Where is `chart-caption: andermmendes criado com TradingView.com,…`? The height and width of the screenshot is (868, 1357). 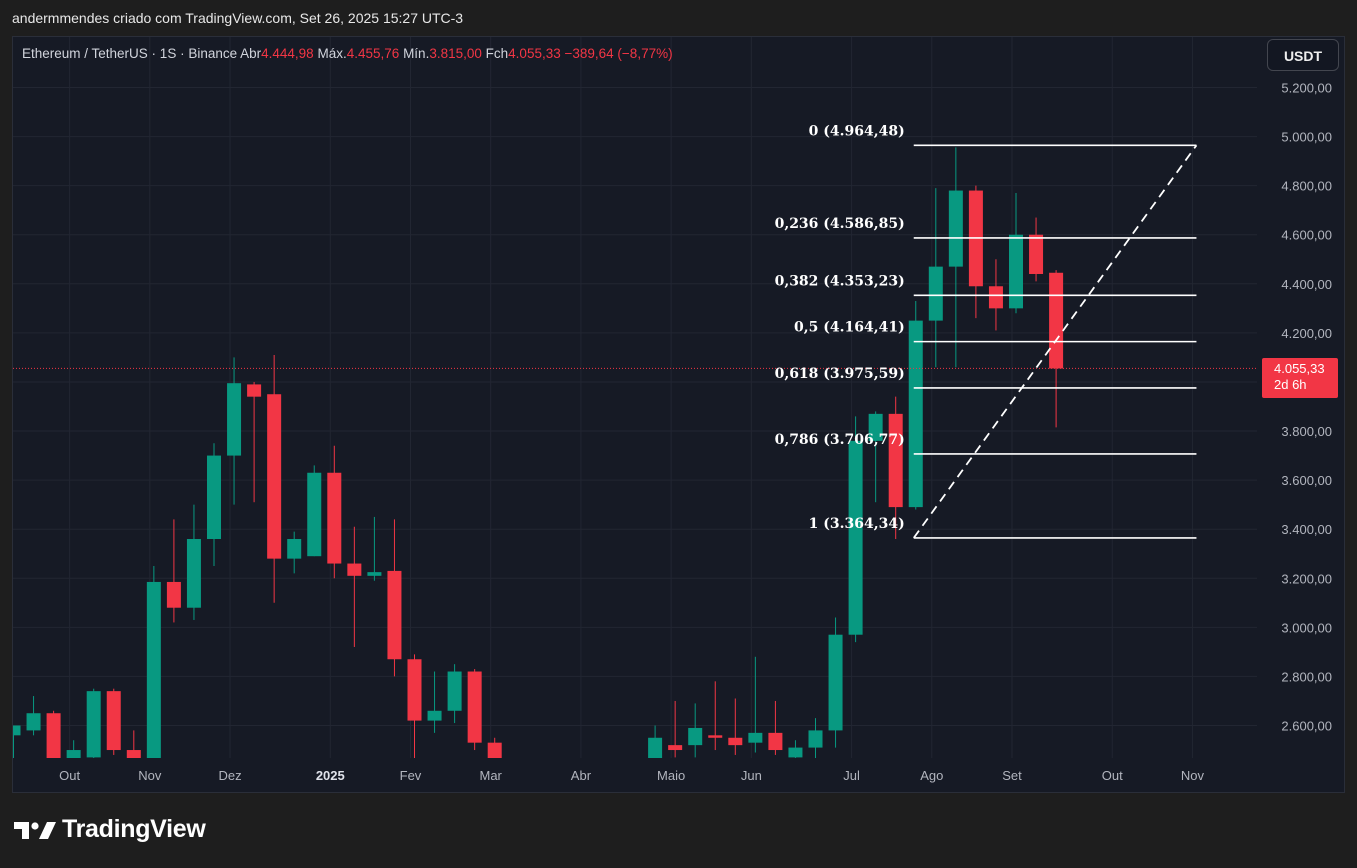
chart-caption: andermmendes criado com TradingView.com,… is located at coordinates (238, 18).